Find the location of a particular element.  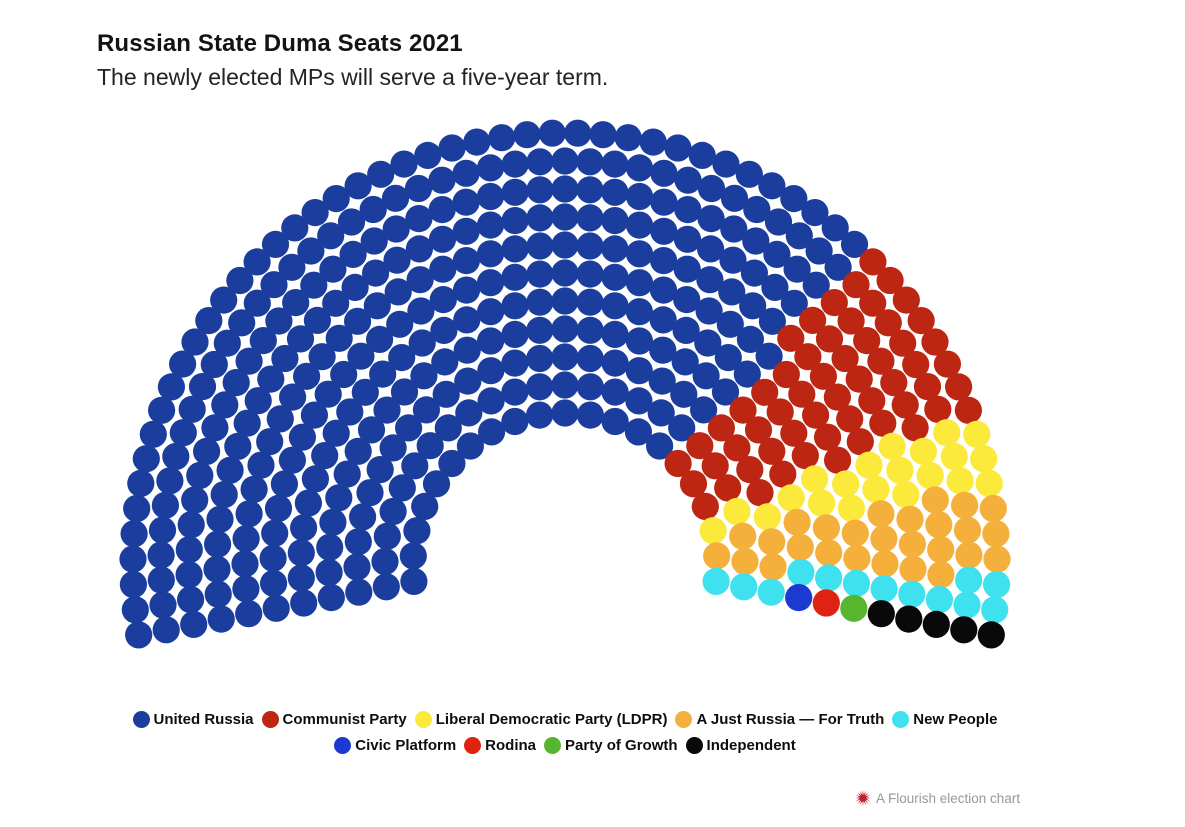

flourish-credit-link: A Flourish election chart is located at coordinates (937, 798).